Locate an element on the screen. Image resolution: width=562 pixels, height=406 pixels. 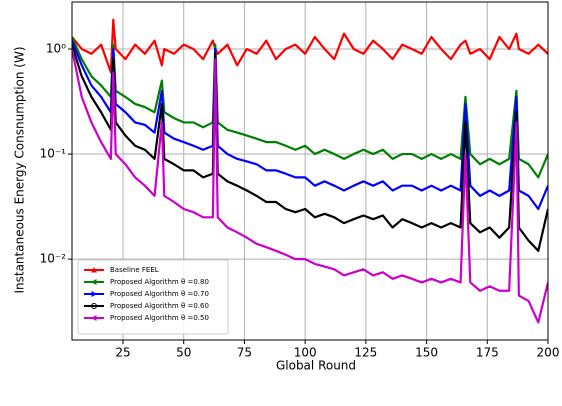
legend-label: Proposed Algorithm θ =0.70 is located at coordinates (159, 294).